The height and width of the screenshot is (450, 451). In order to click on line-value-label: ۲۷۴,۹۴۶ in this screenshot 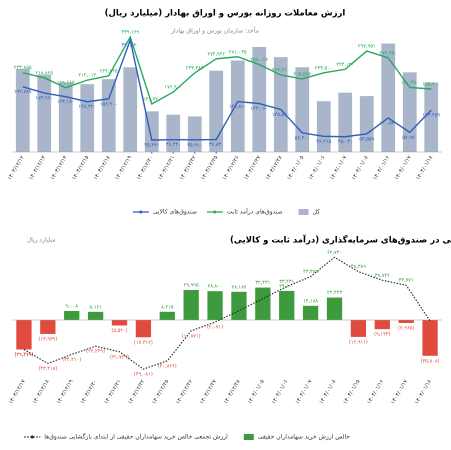, I will do `click(216, 54)`.